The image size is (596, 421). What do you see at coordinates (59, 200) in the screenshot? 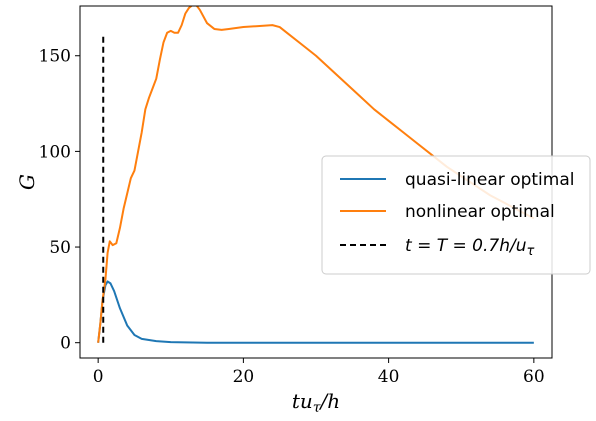
I see `y-axis: 0 50 100 150` at bounding box center [59, 200].